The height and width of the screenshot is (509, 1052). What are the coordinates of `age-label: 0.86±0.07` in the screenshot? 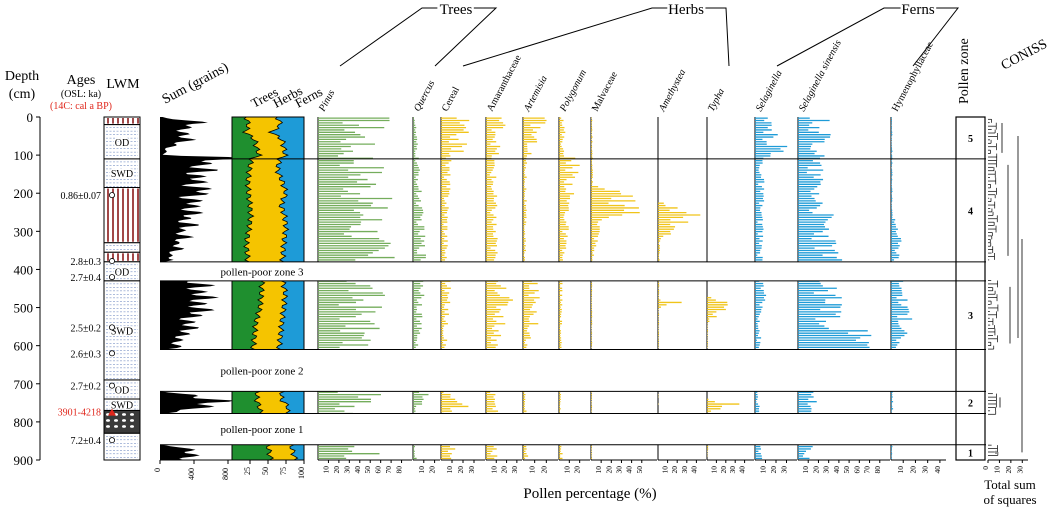 It's located at (81, 196).